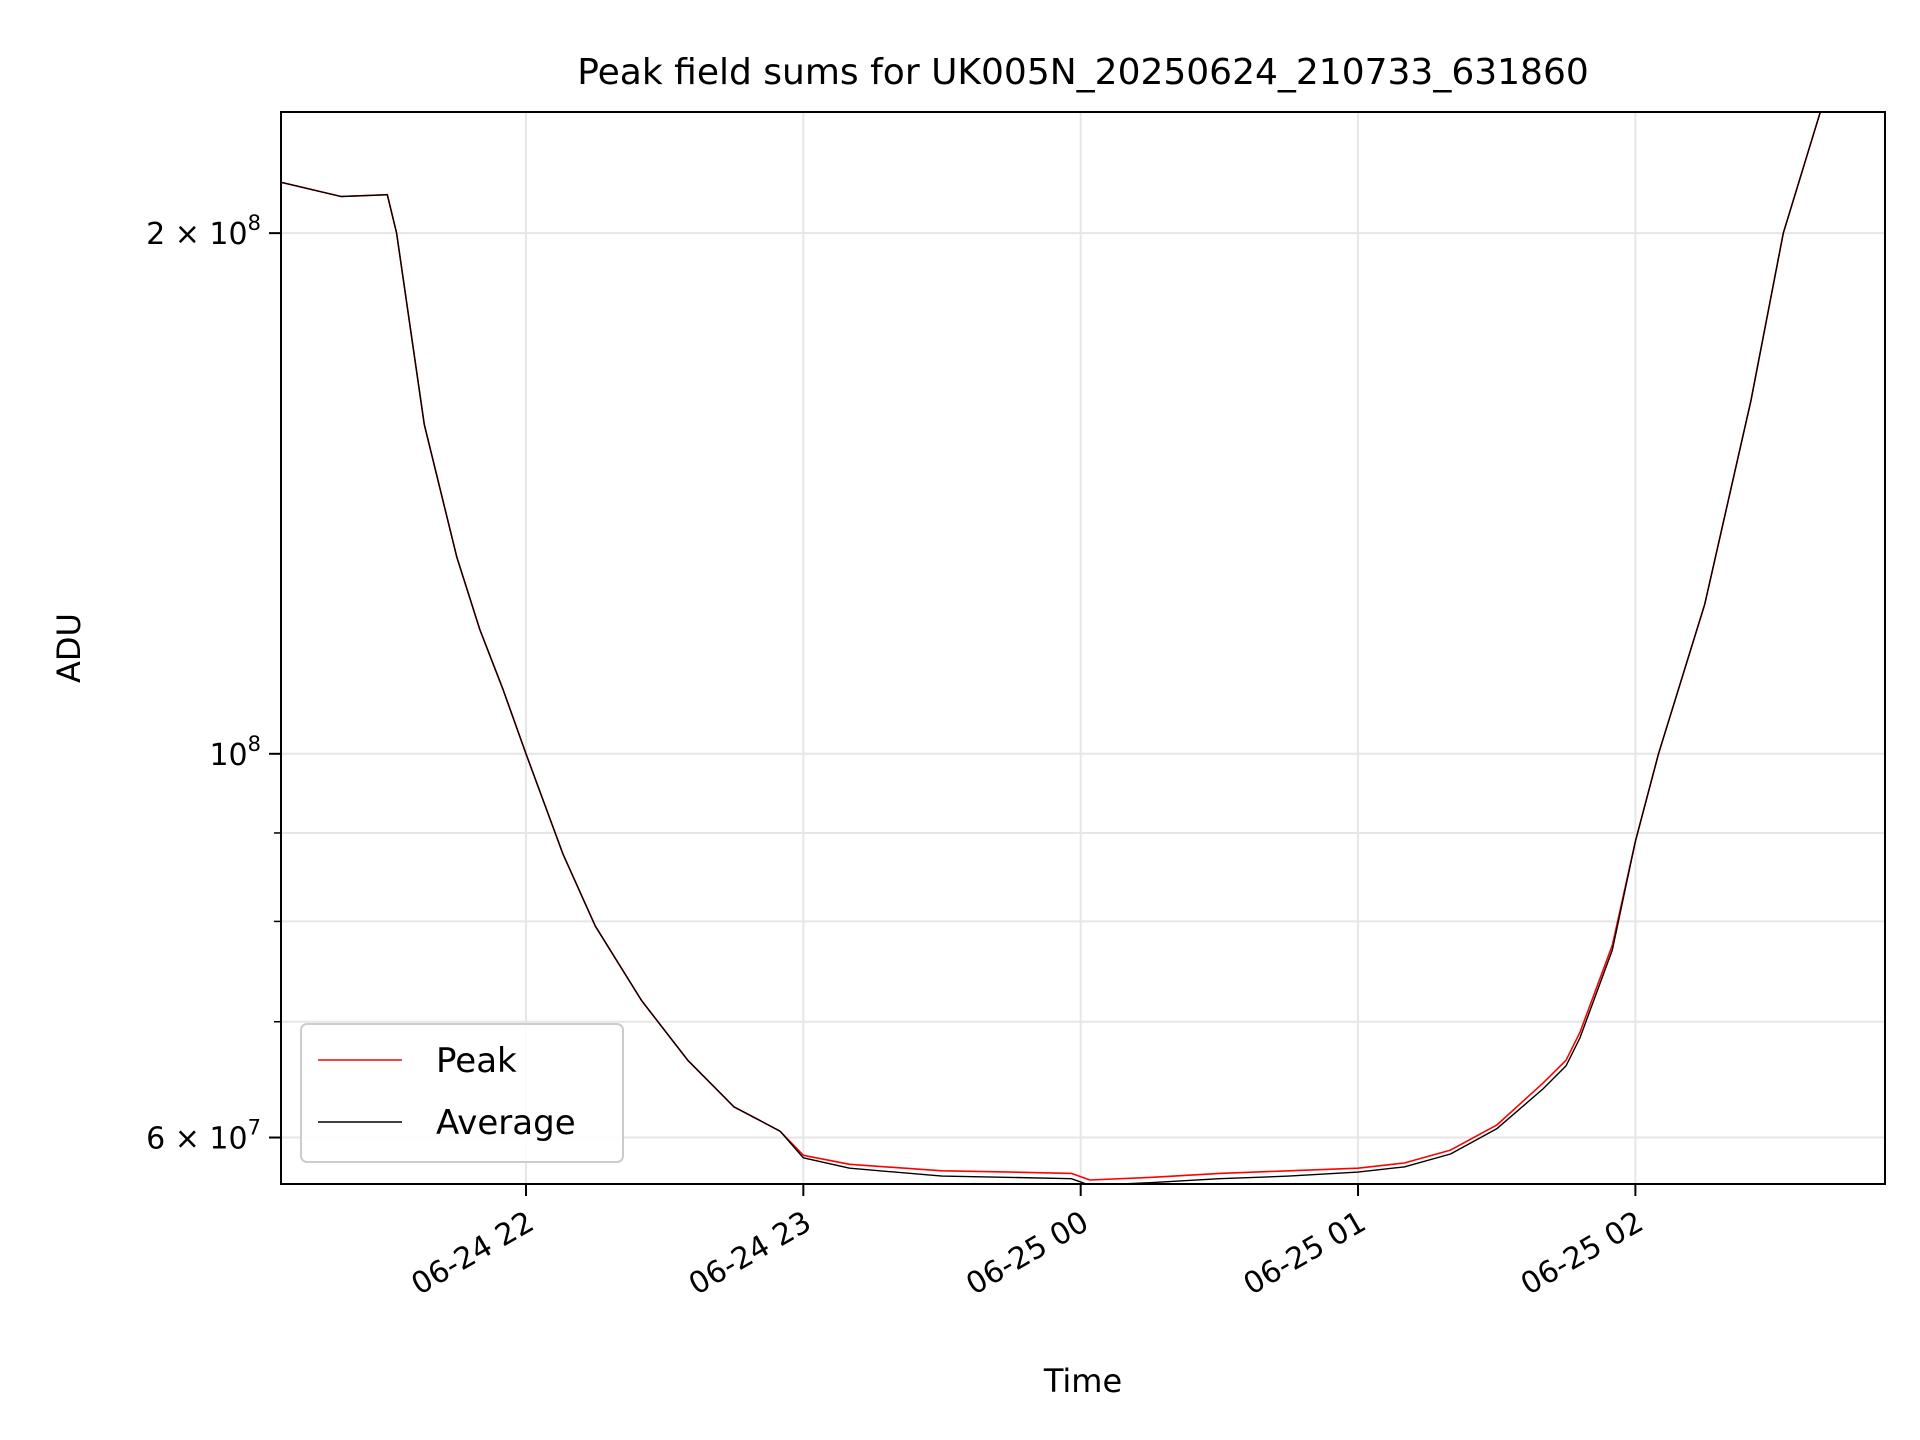  What do you see at coordinates (69, 648) in the screenshot?
I see `y-axis-label: ADU` at bounding box center [69, 648].